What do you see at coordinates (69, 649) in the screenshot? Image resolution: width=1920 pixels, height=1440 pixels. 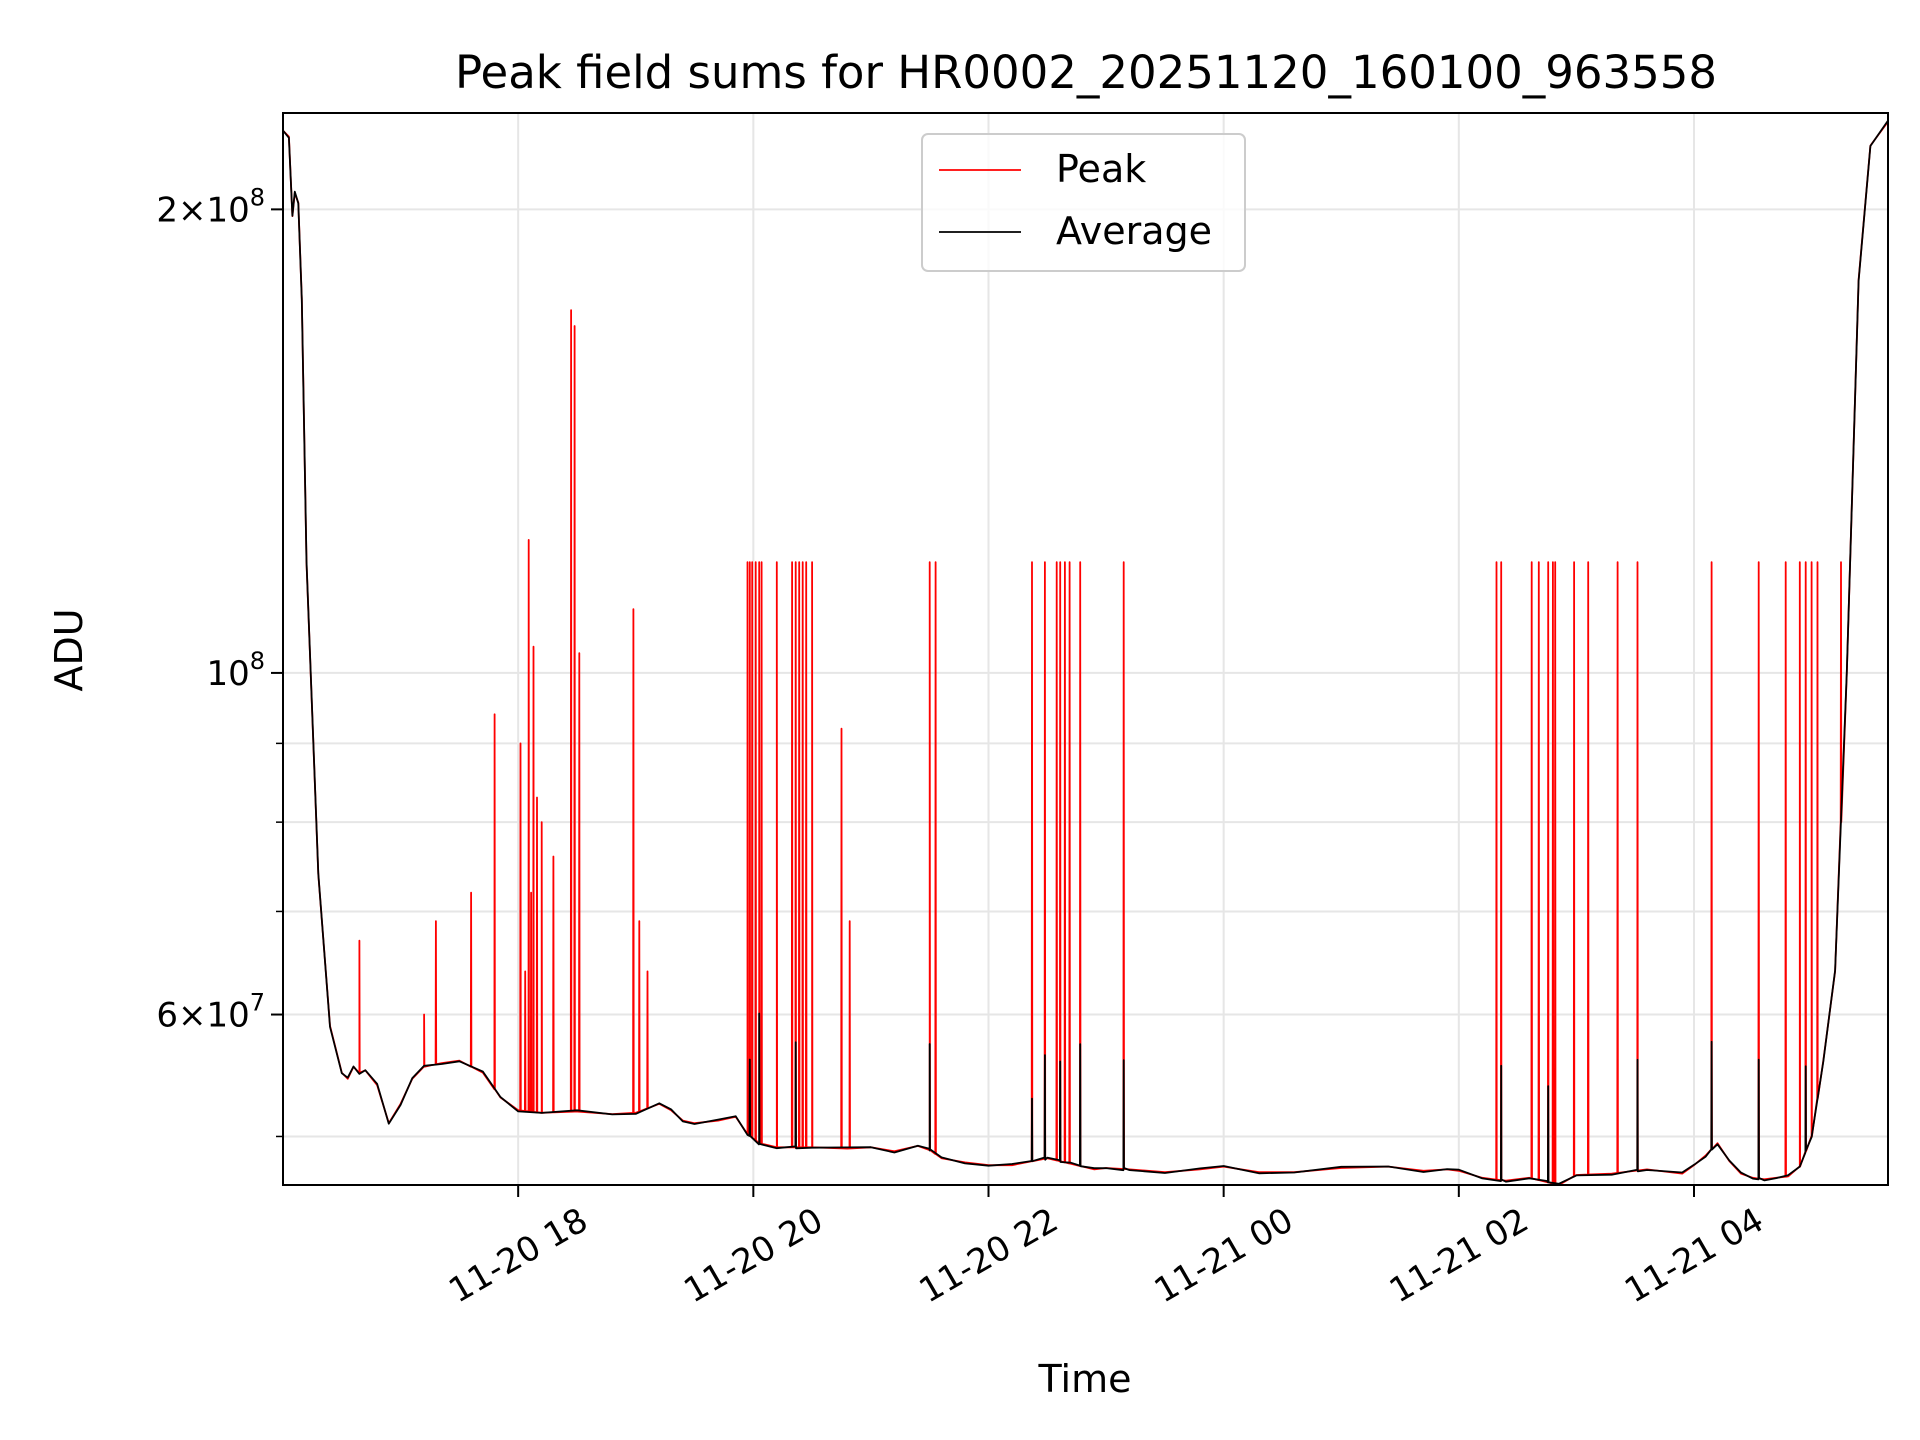 I see `y-axis-label: ADU` at bounding box center [69, 649].